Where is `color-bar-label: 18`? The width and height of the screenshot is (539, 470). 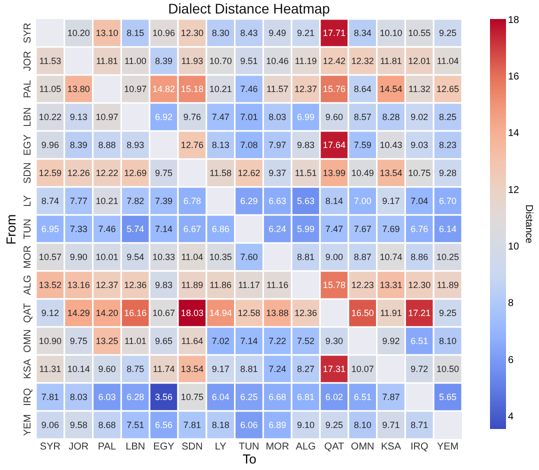 color-bar-label: 18 is located at coordinates (514, 20).